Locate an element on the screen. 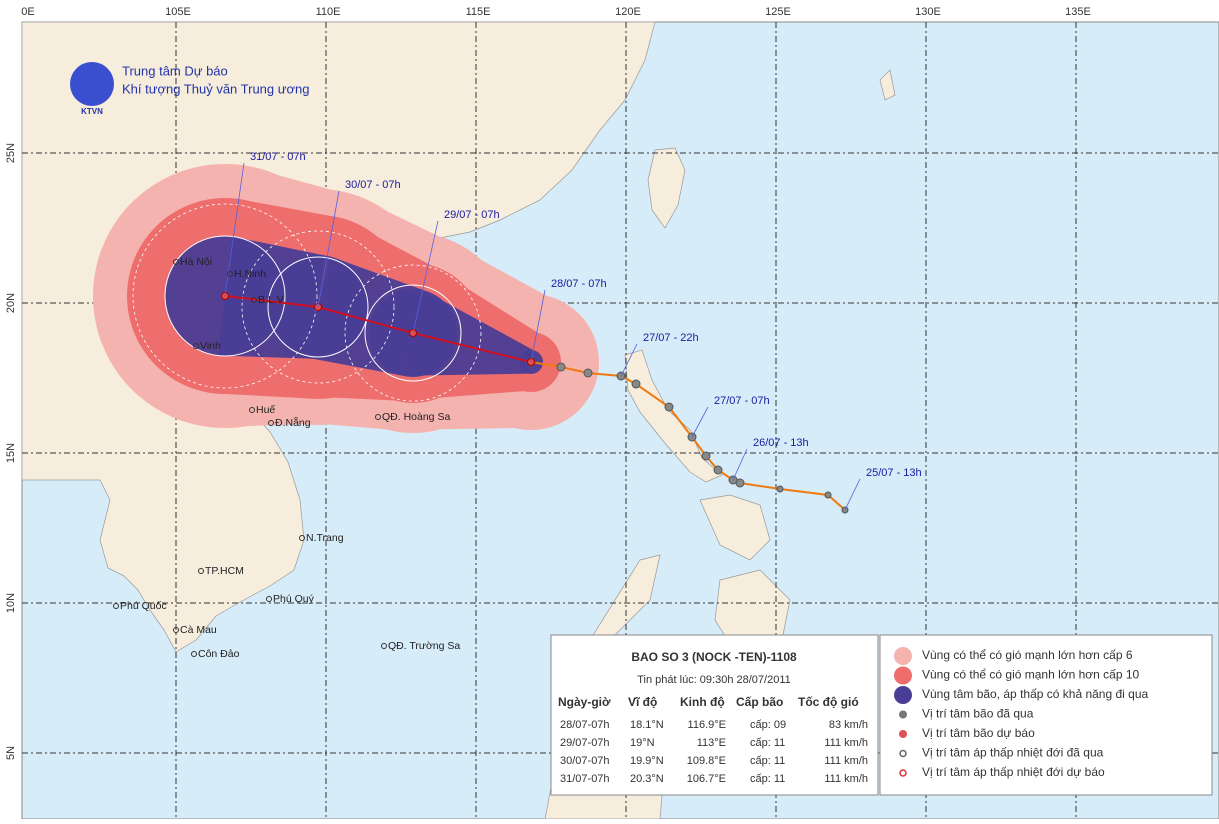 This screenshot has width=1219, height=824. lon-label: 135E is located at coordinates (1078, 12).